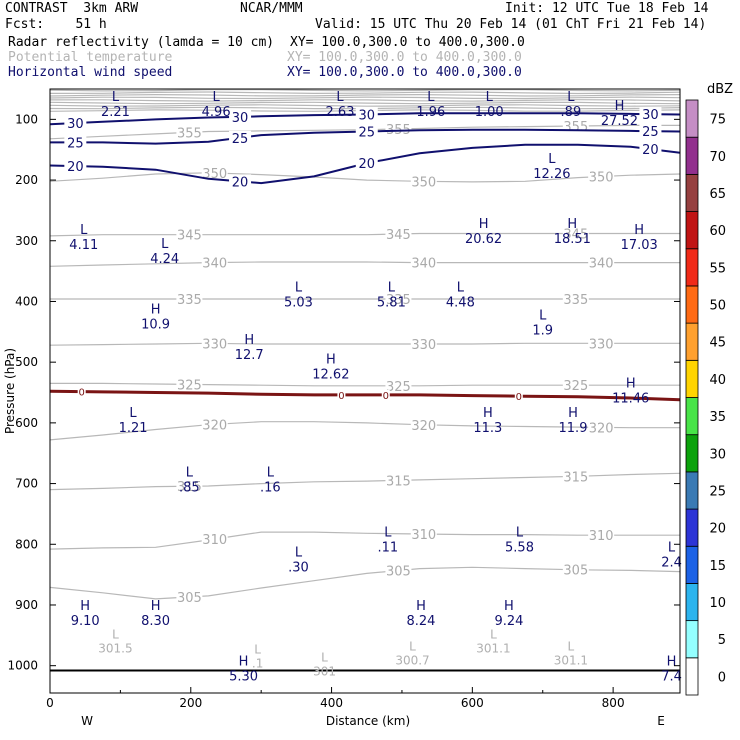 Image resolution: width=740 pixels, height=740 pixels. Describe the element at coordinates (26, 301) in the screenshot. I see `y-tick-label: 400` at that location.